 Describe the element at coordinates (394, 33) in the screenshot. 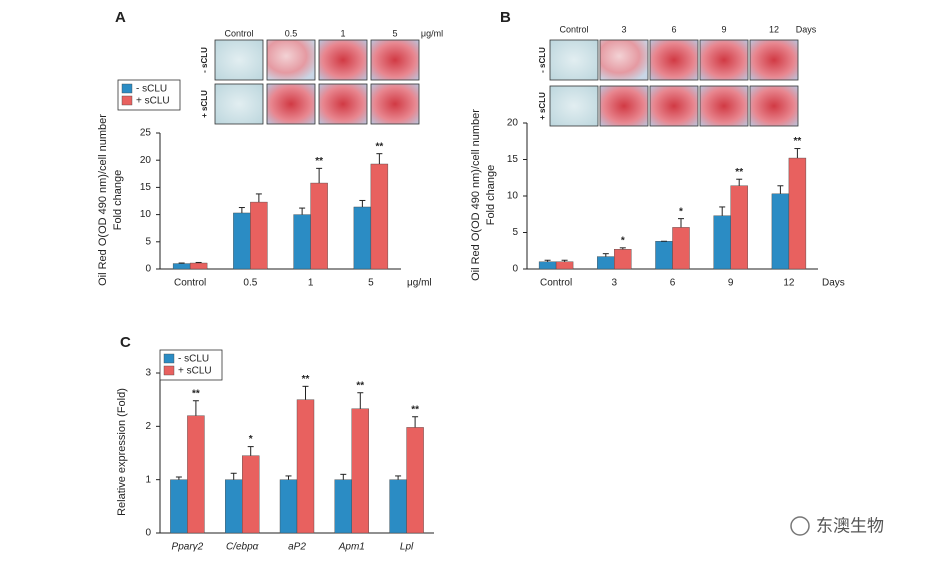

I see `image-column-label: 5` at that location.